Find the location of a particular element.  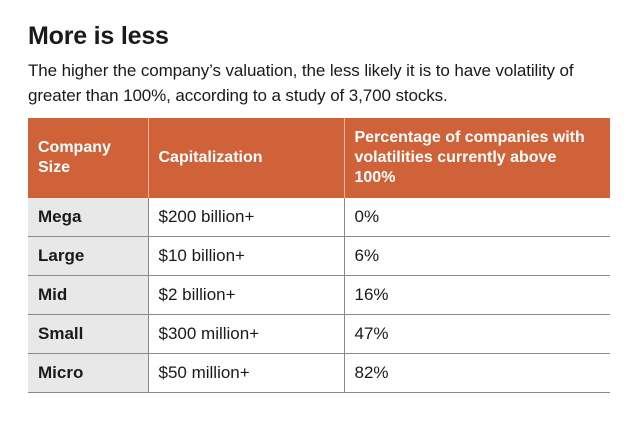

chart-title: More is less is located at coordinates (98, 36).